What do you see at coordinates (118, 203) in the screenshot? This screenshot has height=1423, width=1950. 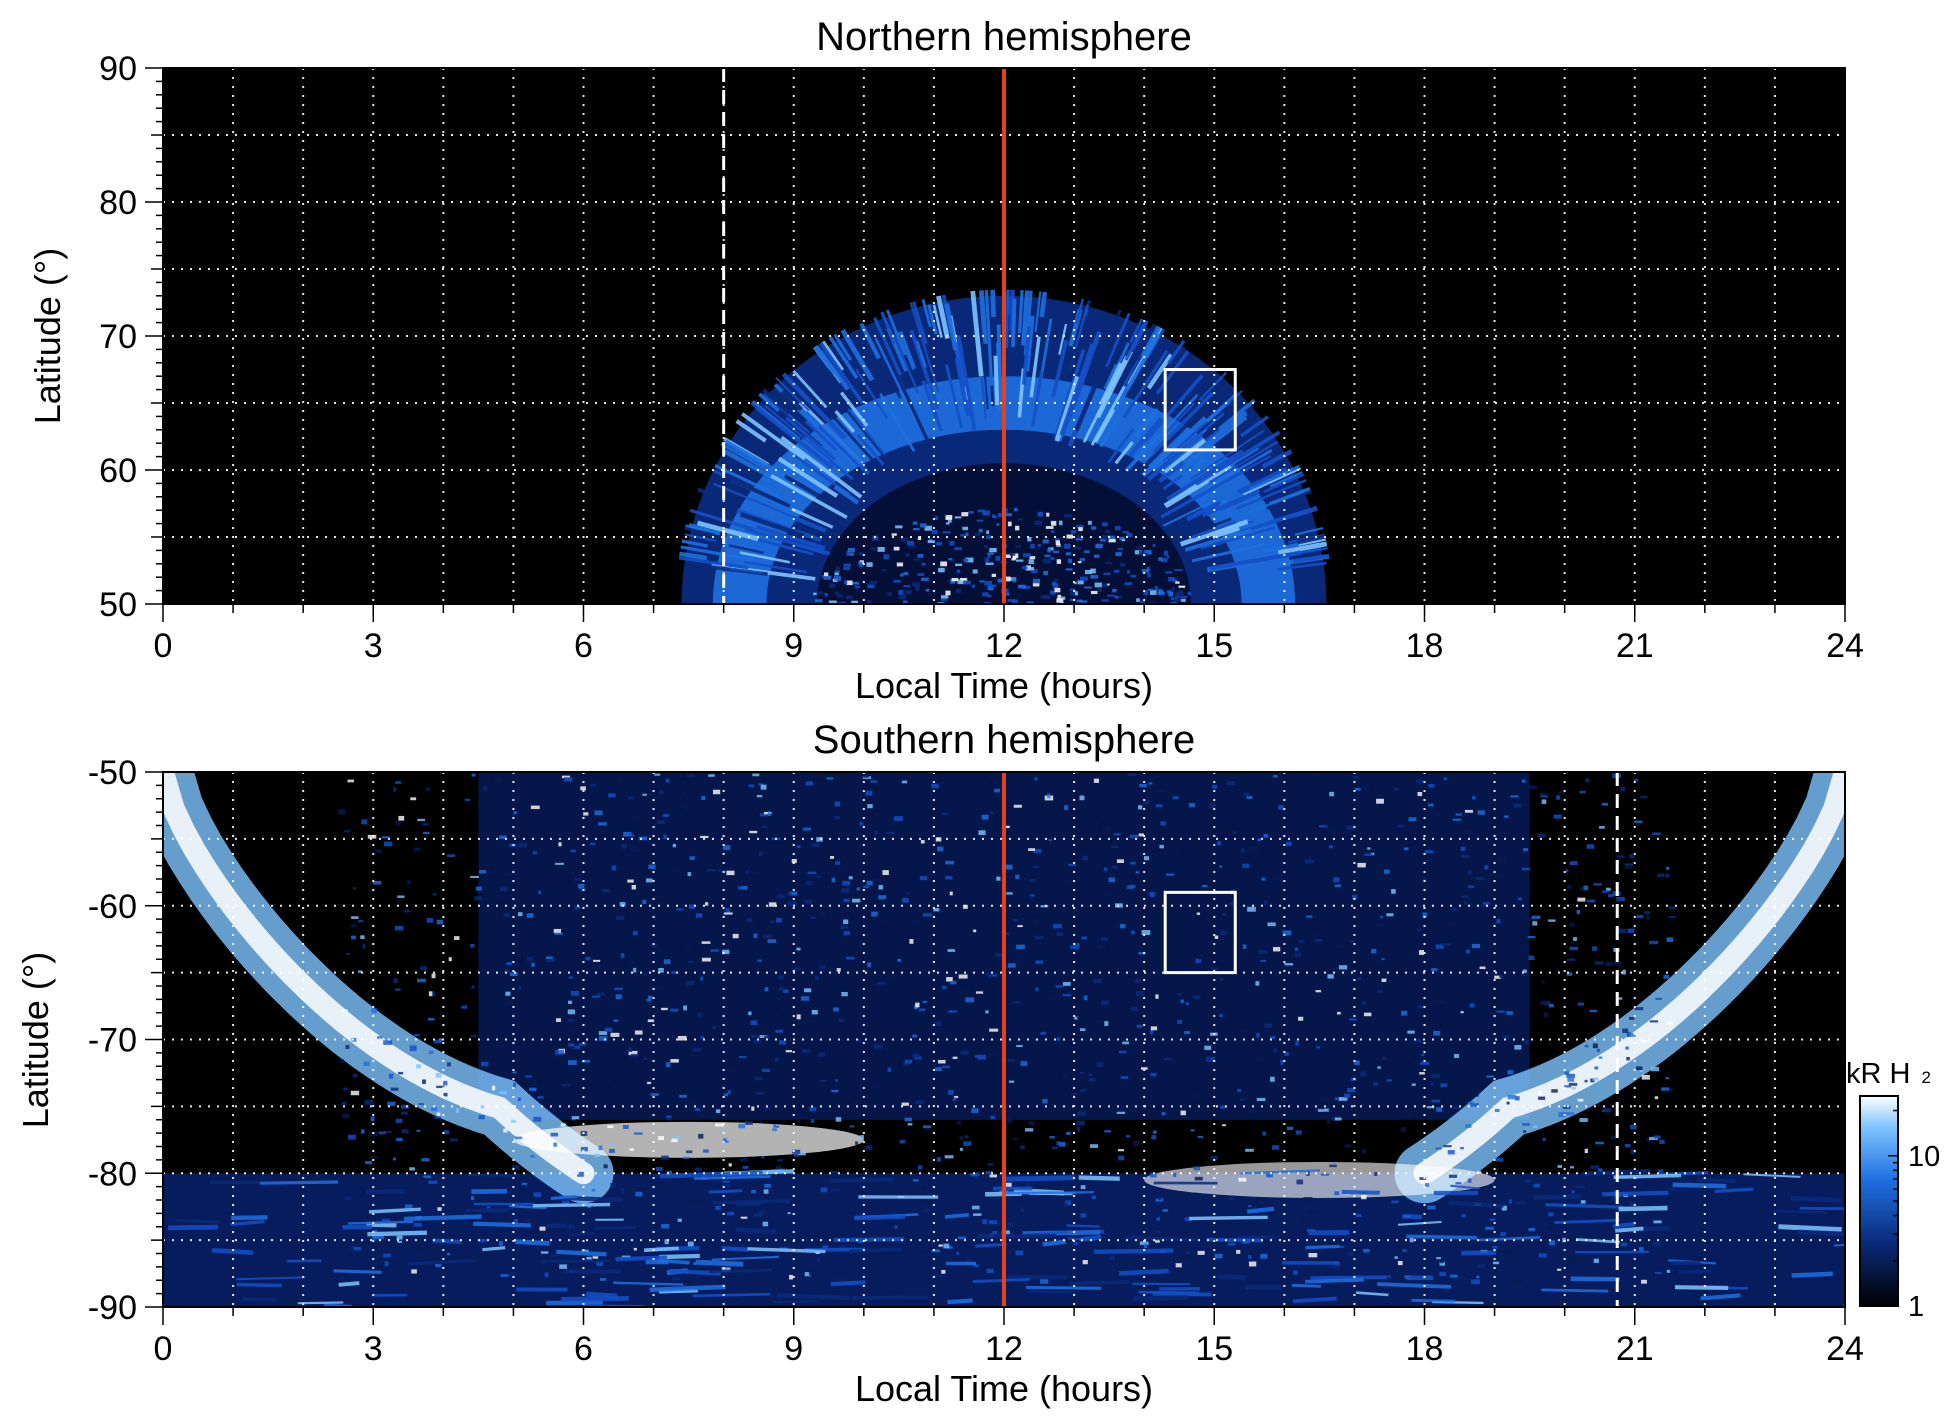 I see `north-ytick-label: 80` at bounding box center [118, 203].